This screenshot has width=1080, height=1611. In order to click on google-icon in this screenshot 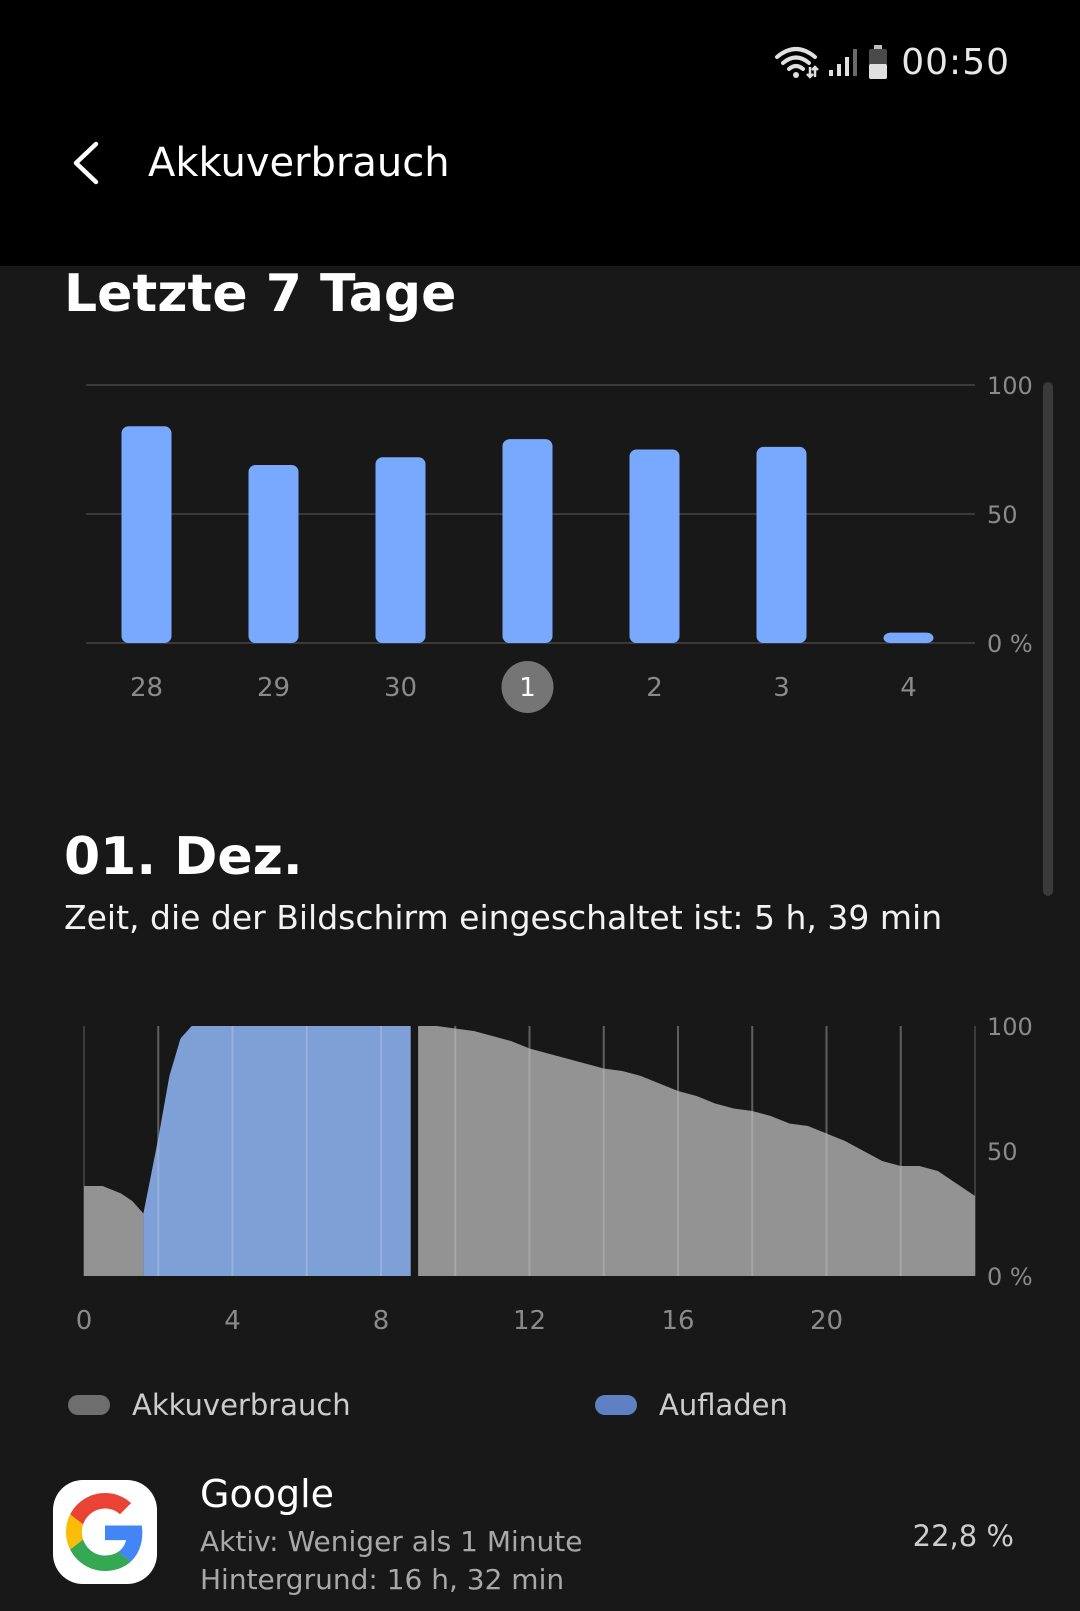, I will do `click(105, 1532)`.